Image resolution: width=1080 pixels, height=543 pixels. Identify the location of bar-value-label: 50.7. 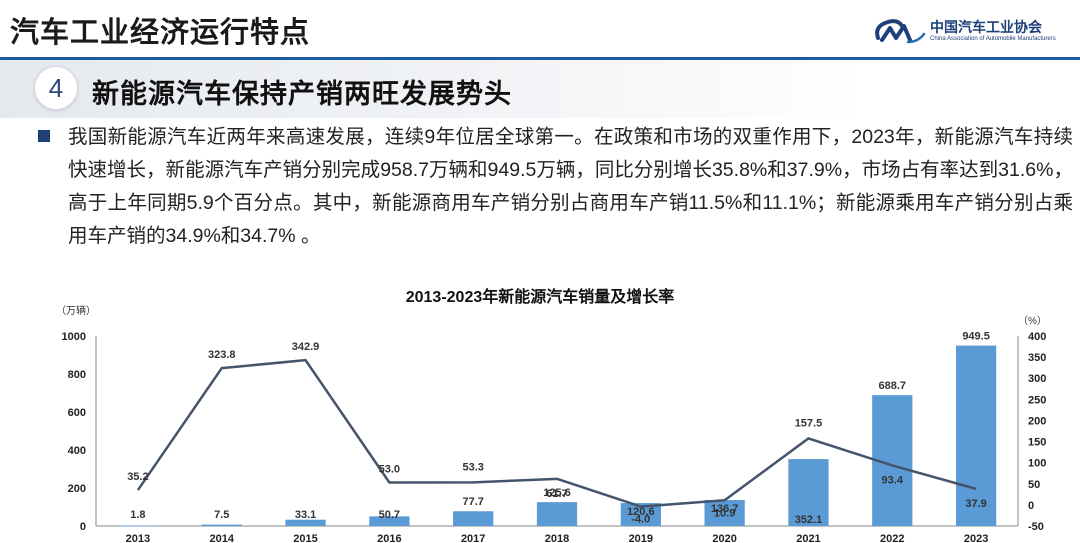
(389, 515).